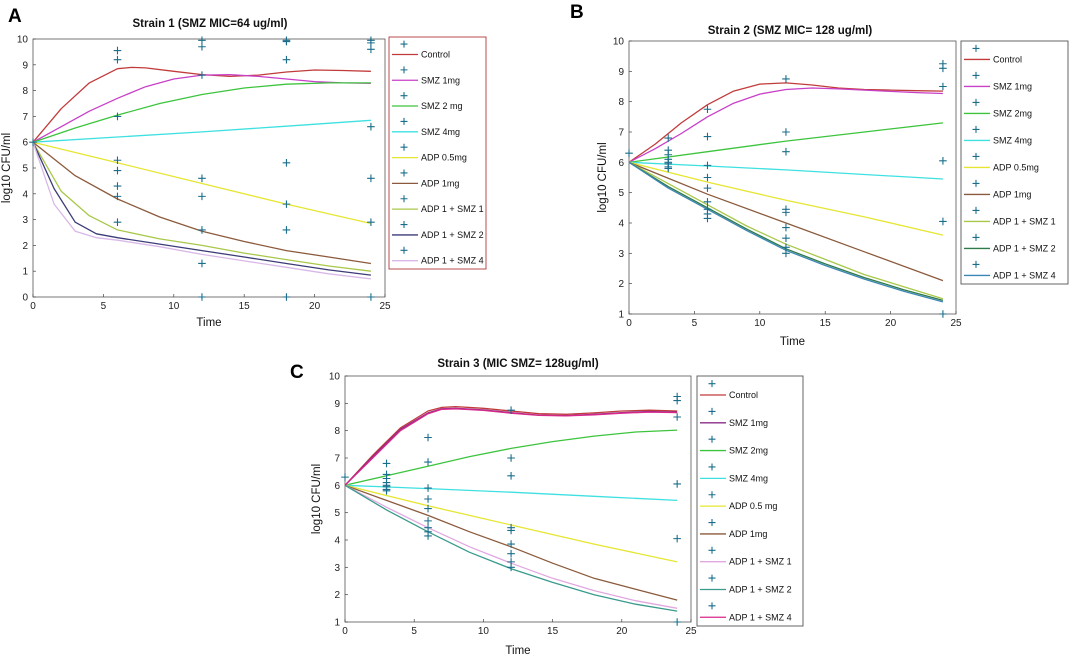 Image resolution: width=1072 pixels, height=659 pixels. What do you see at coordinates (385, 306) in the screenshot?
I see `x-tick-label: 25` at bounding box center [385, 306].